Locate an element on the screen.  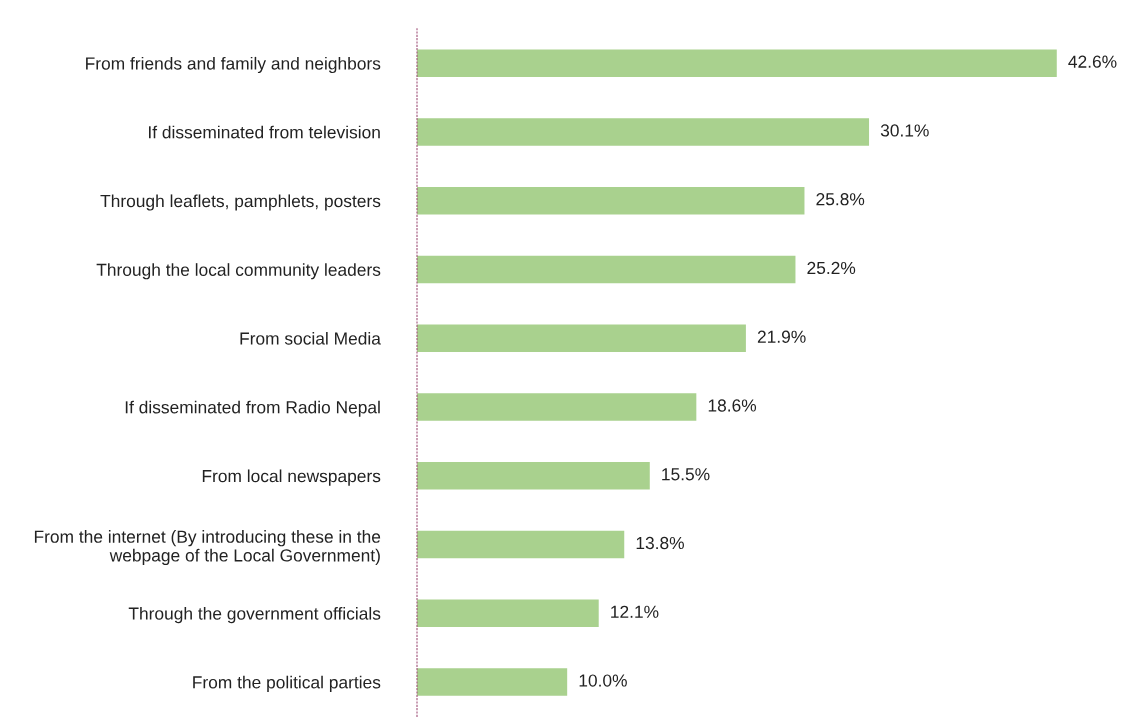
data-label: 10.0% is located at coordinates (603, 680).